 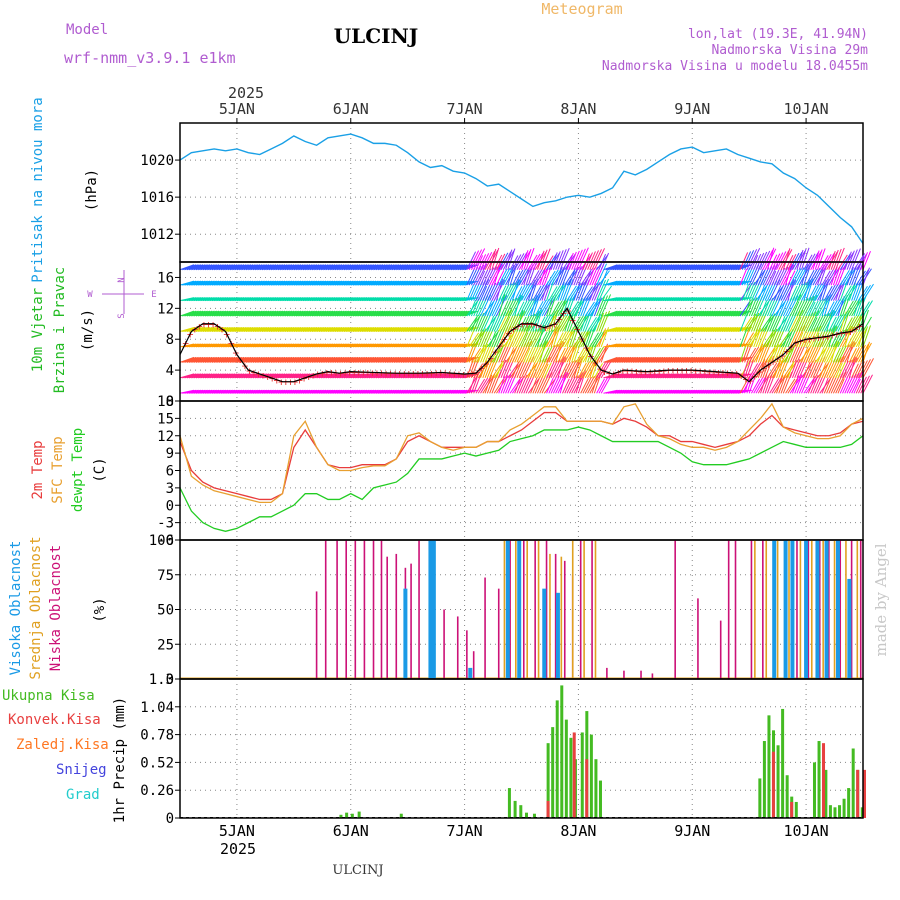 I want to click on bottom-day-label: 5JAN, so click(x=237, y=831).